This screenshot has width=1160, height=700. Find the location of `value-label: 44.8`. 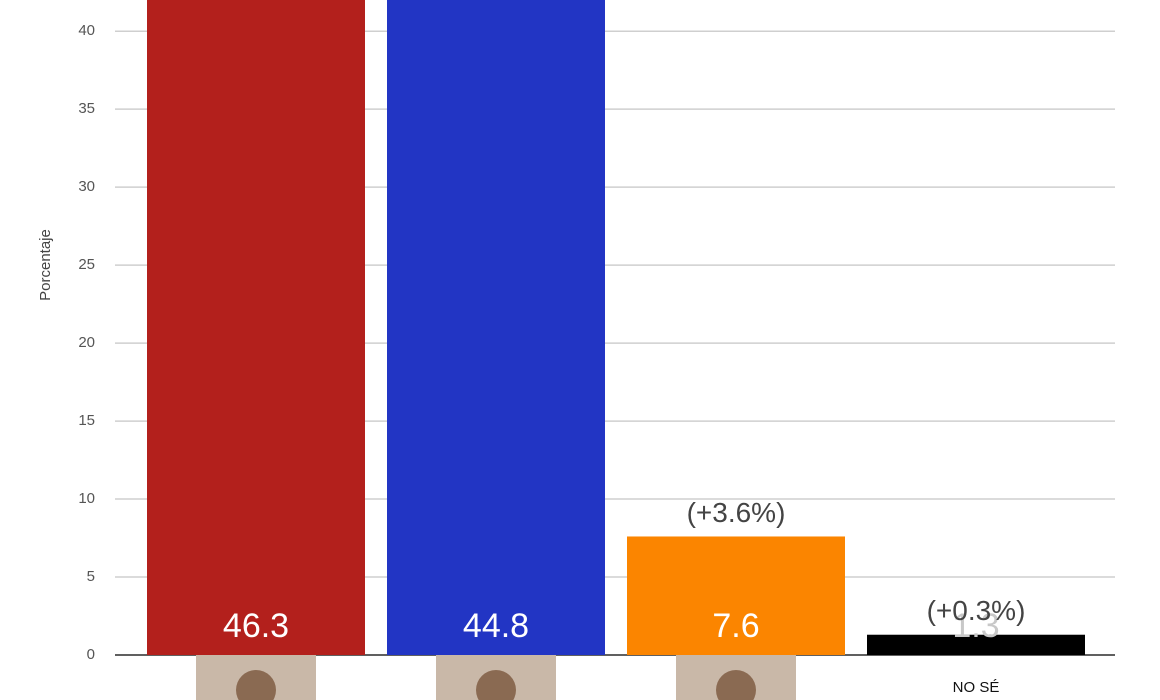

value-label: 44.8 is located at coordinates (496, 626).